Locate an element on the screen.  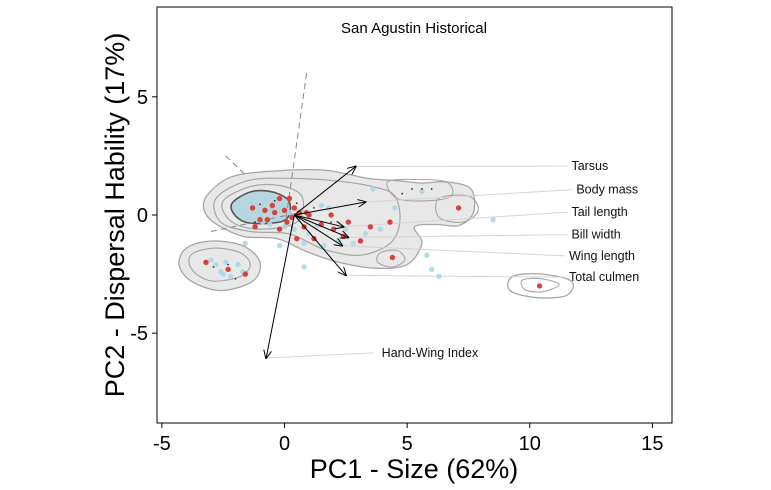
loading-label: Tarsus is located at coordinates (589, 166).